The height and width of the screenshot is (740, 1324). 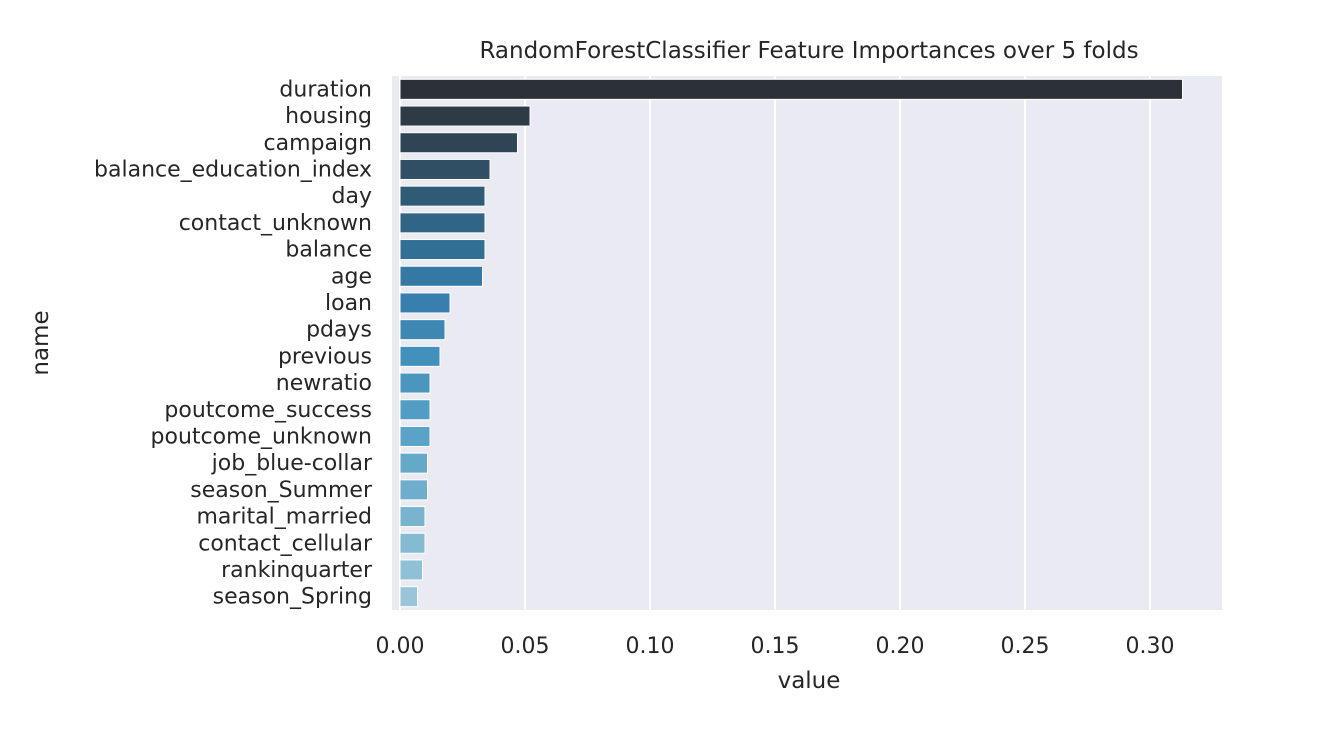 I want to click on bar-marital_married, so click(x=412, y=517).